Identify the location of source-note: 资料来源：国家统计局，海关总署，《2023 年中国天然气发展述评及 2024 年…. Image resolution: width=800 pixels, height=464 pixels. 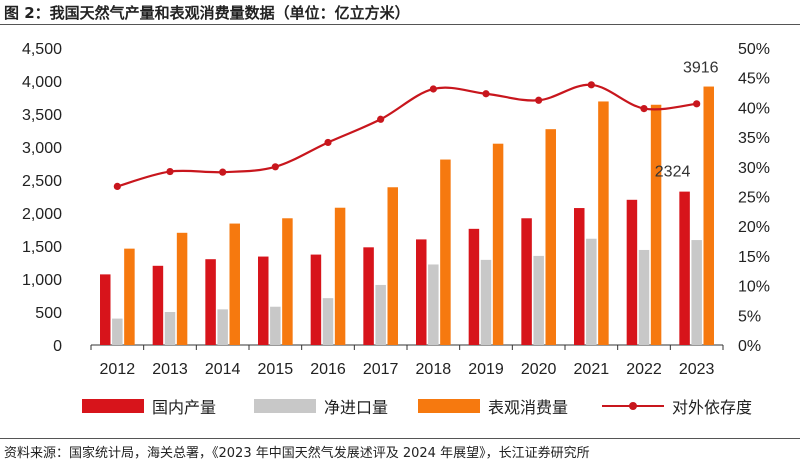
(297, 453).